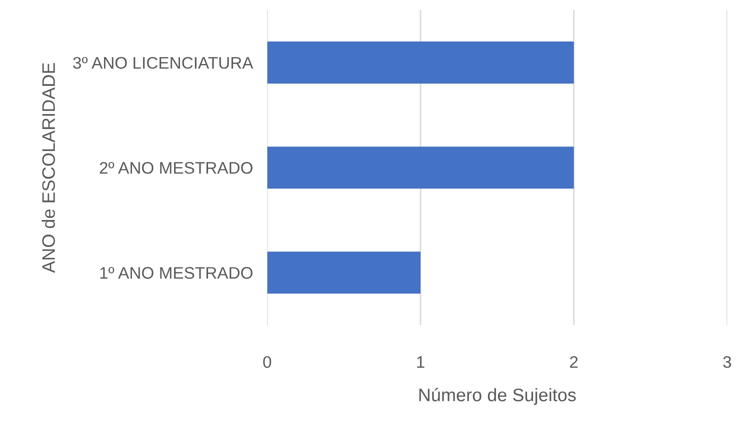 This screenshot has width=736, height=437. What do you see at coordinates (48, 168) in the screenshot?
I see `y-axis-title: ANO de ESCOLARIDADE` at bounding box center [48, 168].